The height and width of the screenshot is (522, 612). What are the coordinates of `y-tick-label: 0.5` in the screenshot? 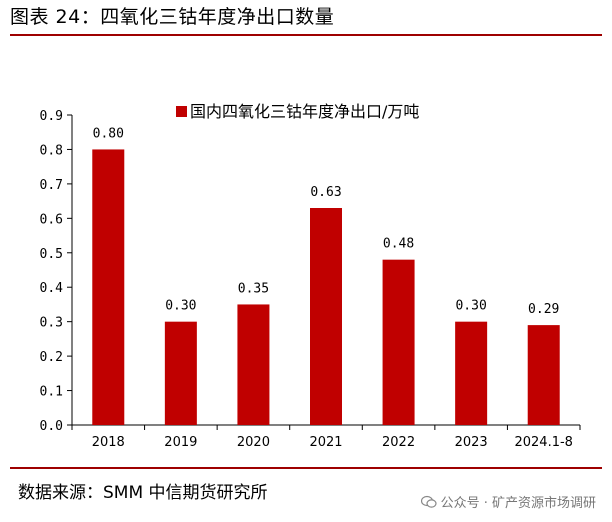 It's located at (51, 254).